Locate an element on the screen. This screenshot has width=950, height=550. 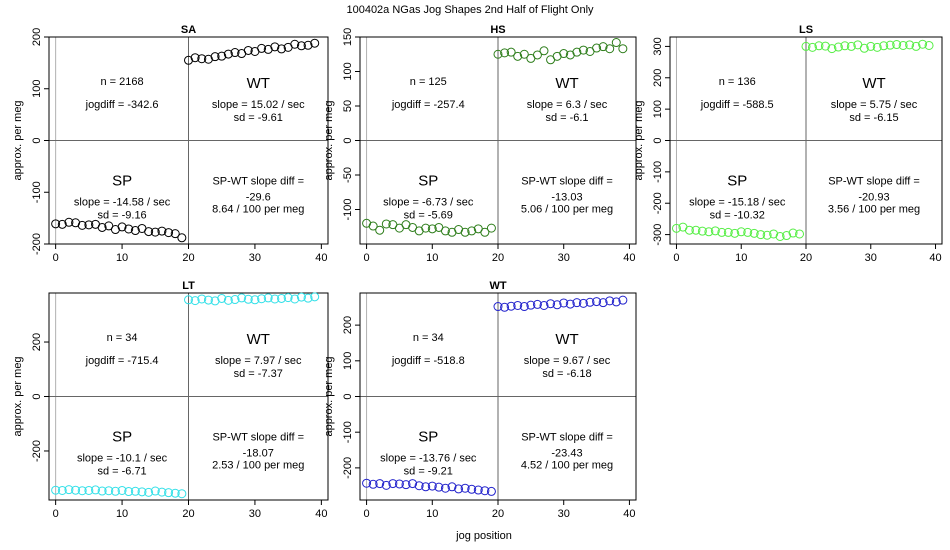
stat-jogdiff: jogdiff = -518.8 is located at coordinates (428, 361).